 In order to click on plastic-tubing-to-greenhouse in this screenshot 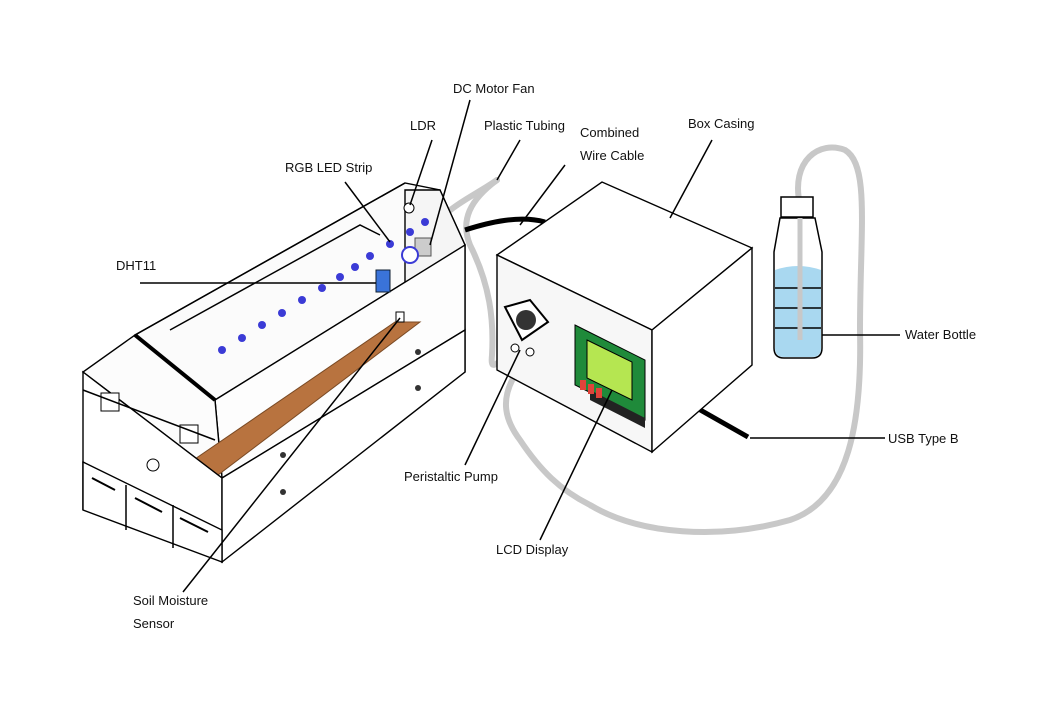, I will do `click(472, 196)`.